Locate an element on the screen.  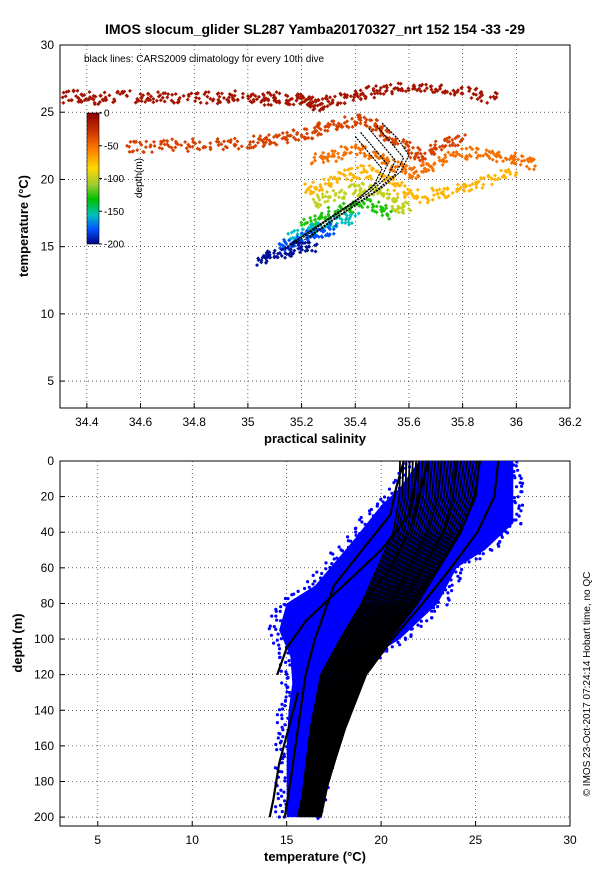
profile-y-tick-label: 60 is located at coordinates (48, 568).